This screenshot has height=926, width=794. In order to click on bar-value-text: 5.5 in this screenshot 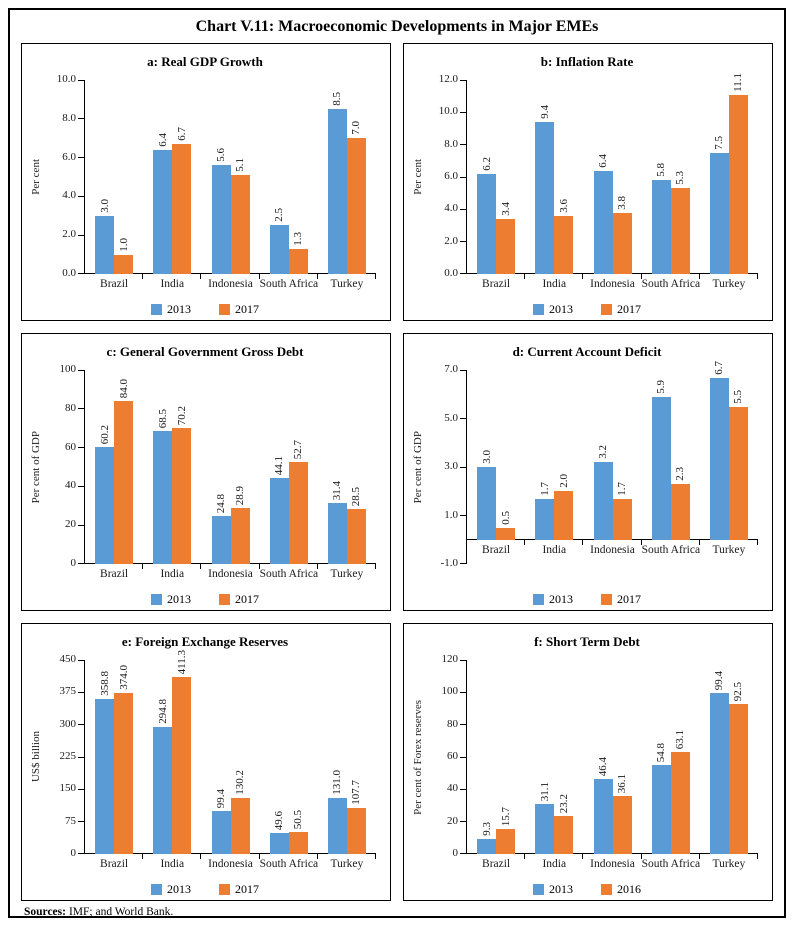, I will do `click(738, 397)`.